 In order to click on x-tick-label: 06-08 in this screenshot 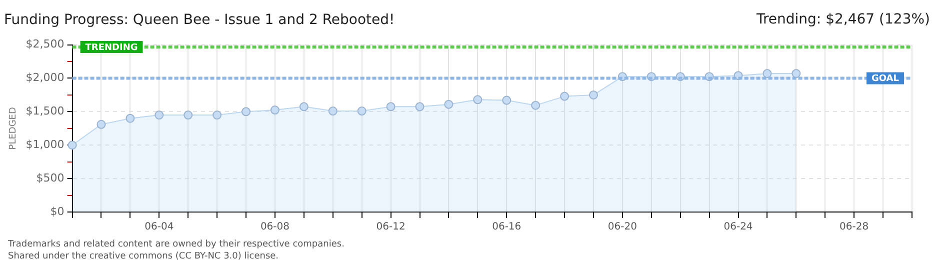, I will do `click(275, 227)`.